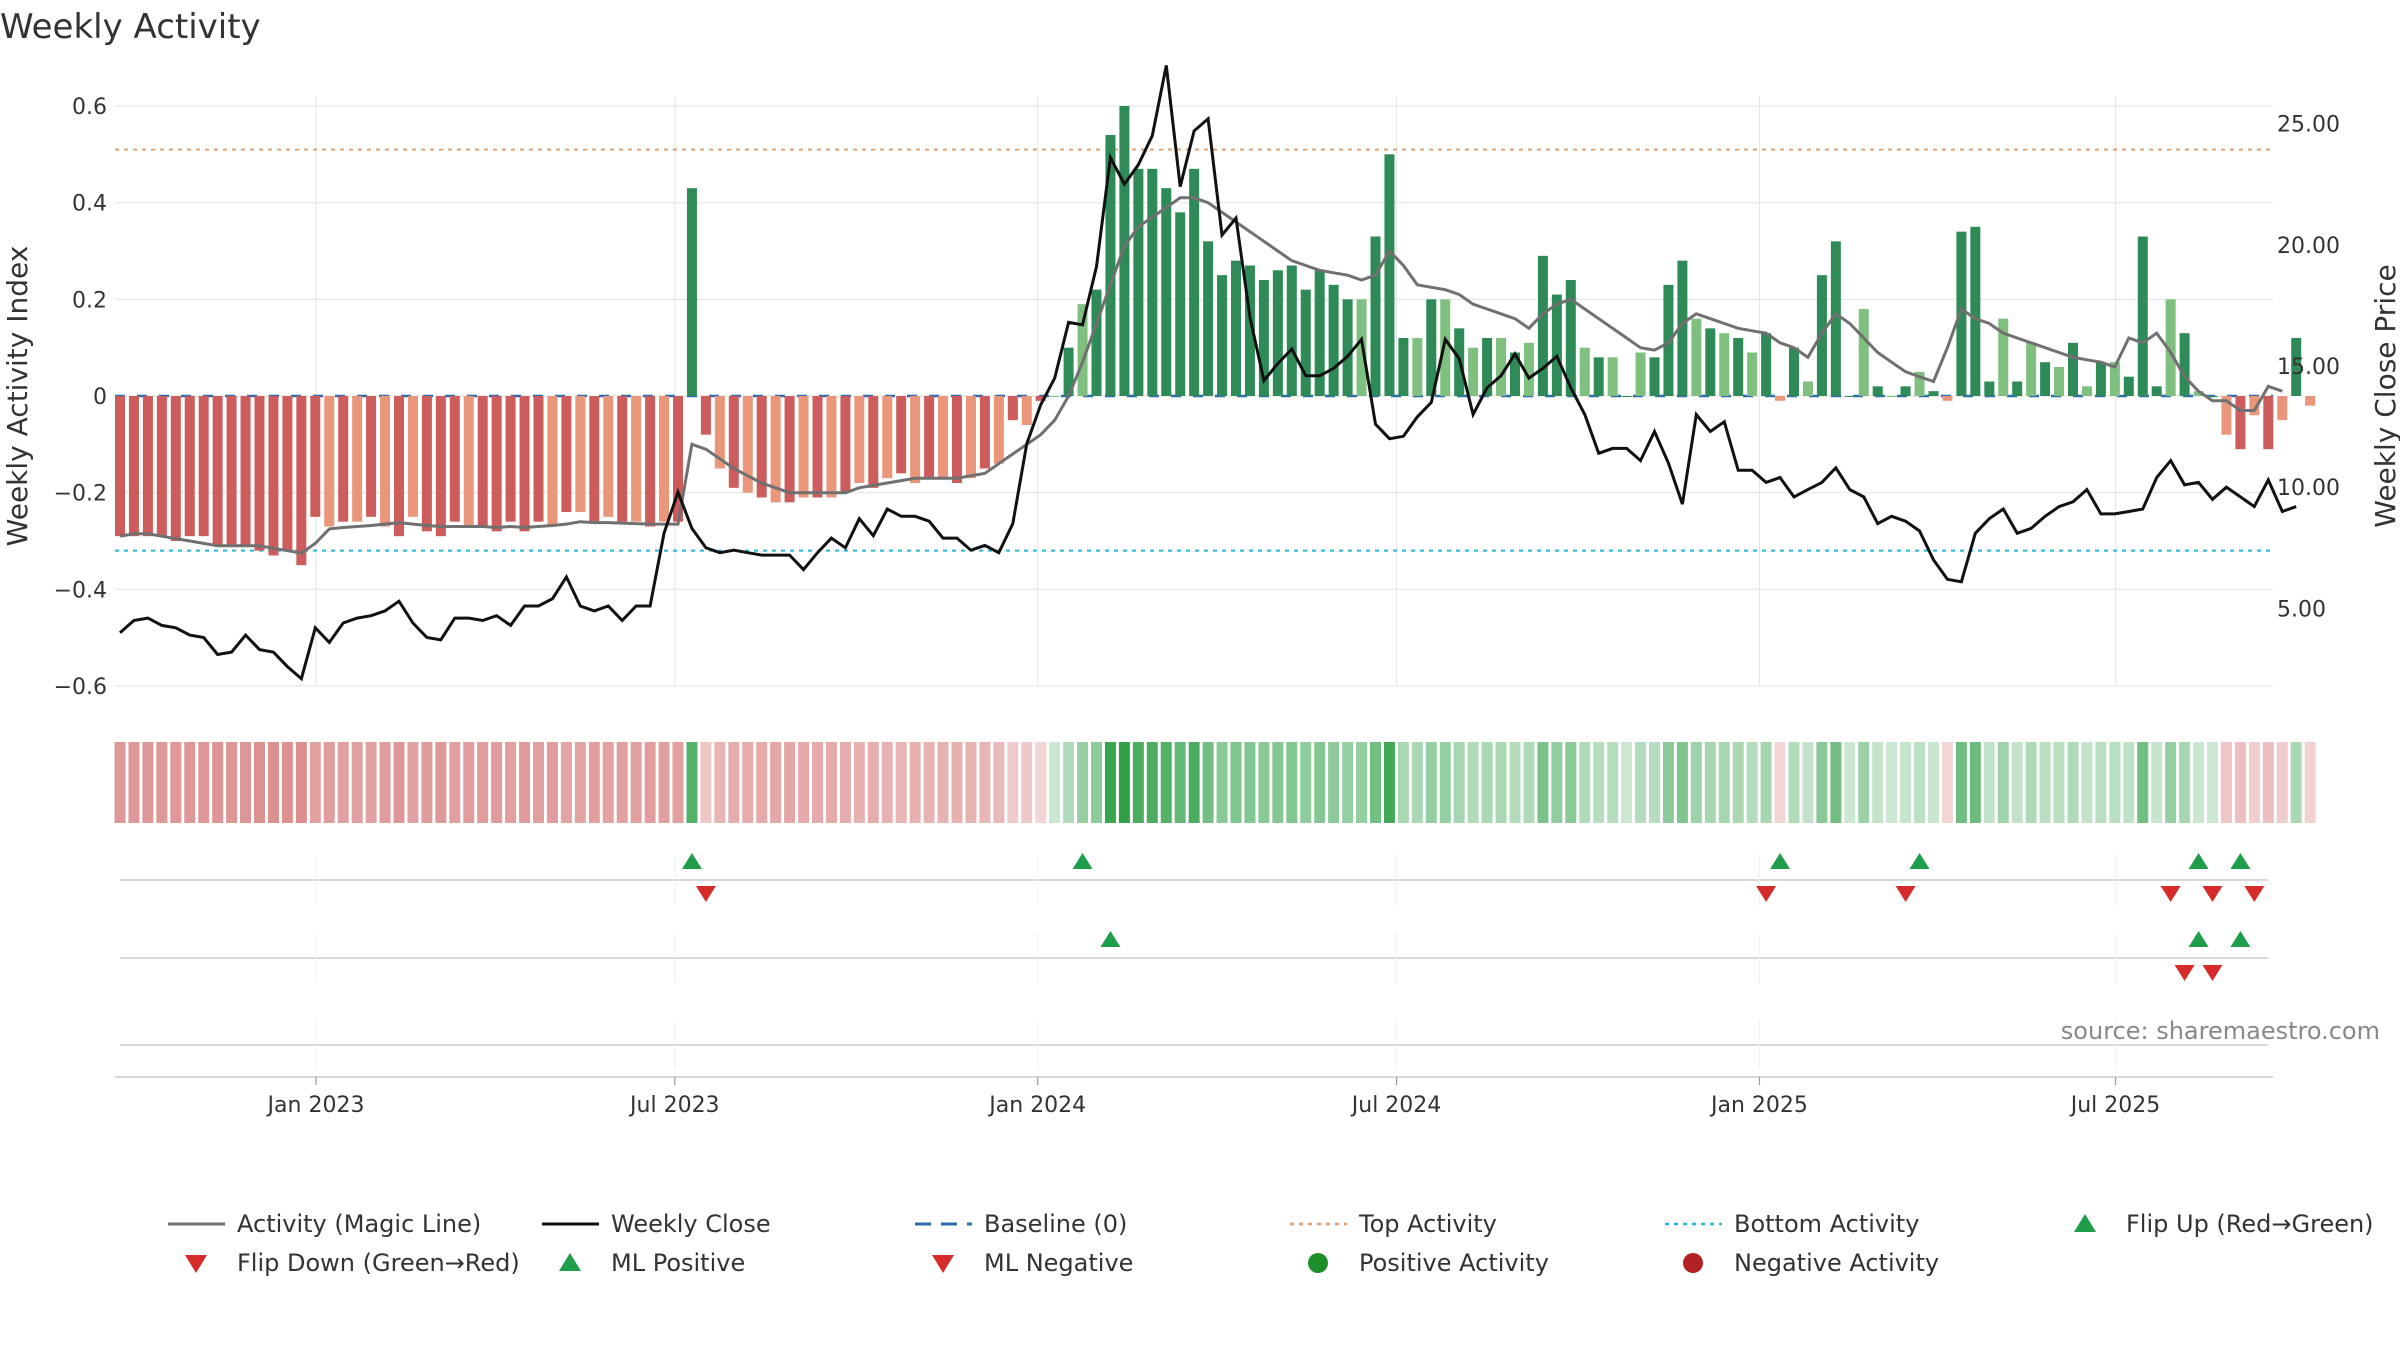 The width and height of the screenshot is (2400, 1350). What do you see at coordinates (2250, 1224) in the screenshot?
I see `legend-label: Flip Up (Red→Green)` at bounding box center [2250, 1224].